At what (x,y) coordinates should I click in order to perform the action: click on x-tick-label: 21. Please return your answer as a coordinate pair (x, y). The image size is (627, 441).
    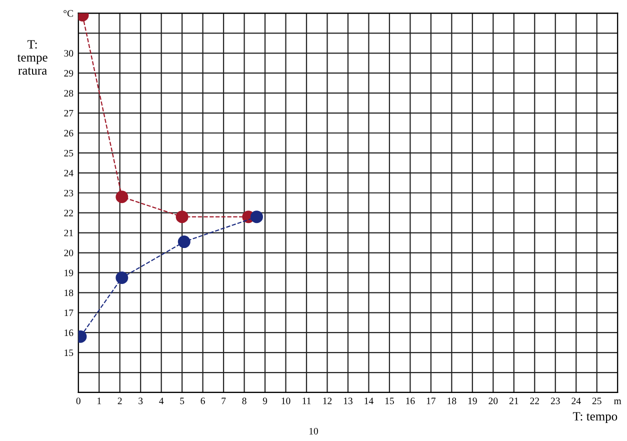
    Looking at the image, I should click on (513, 401).